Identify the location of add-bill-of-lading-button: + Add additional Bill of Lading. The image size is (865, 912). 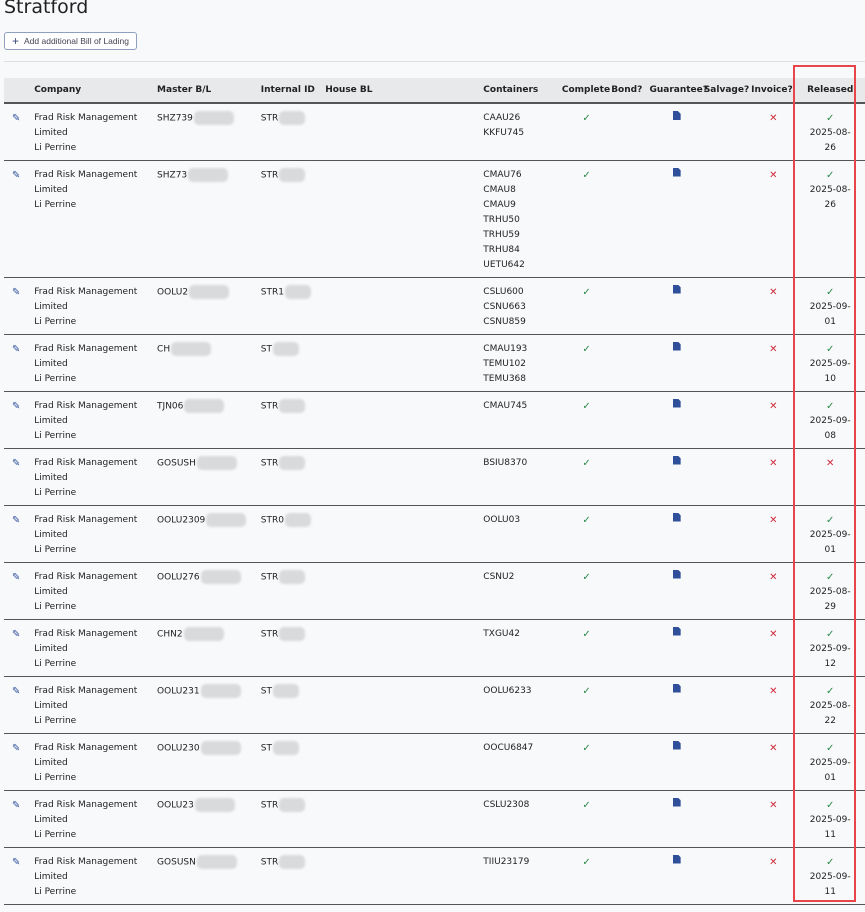
(70, 41).